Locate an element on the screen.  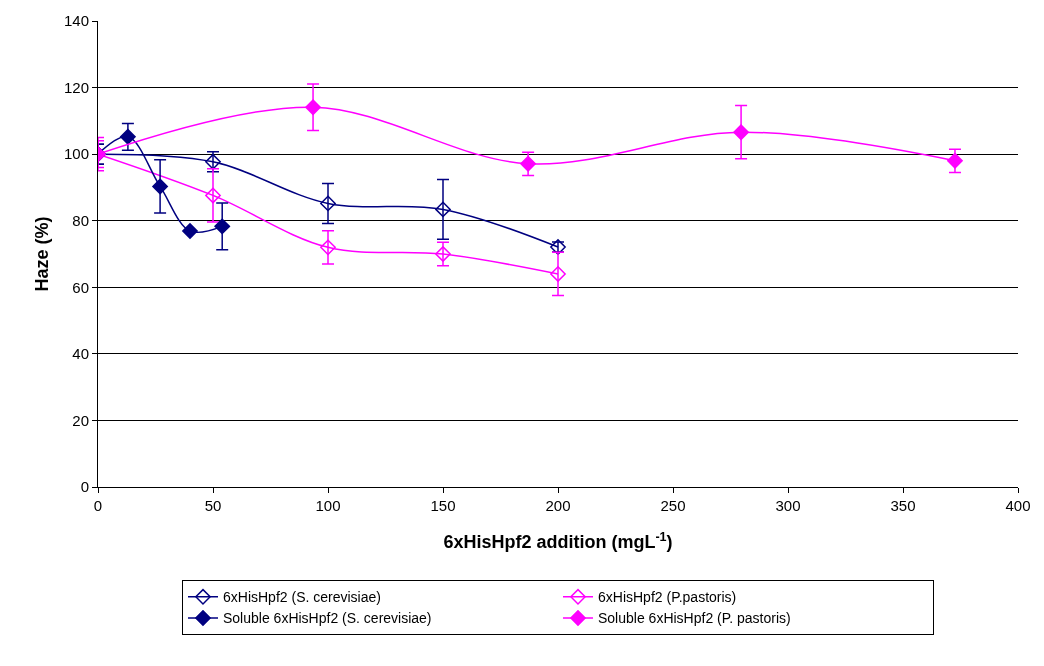
legend-label: Soluble 6xHisHpf2 (S. cerevisiae) is located at coordinates (327, 618).